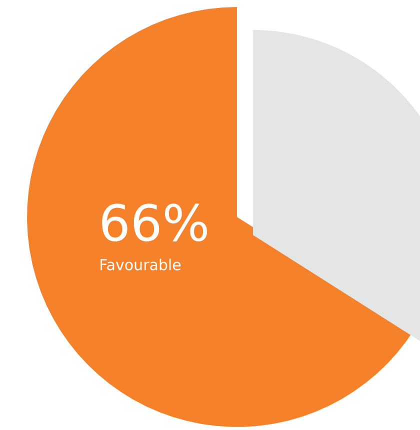 The height and width of the screenshot is (430, 420). Describe the element at coordinates (140, 264) in the screenshot. I see `slice-label: Favourable` at that location.